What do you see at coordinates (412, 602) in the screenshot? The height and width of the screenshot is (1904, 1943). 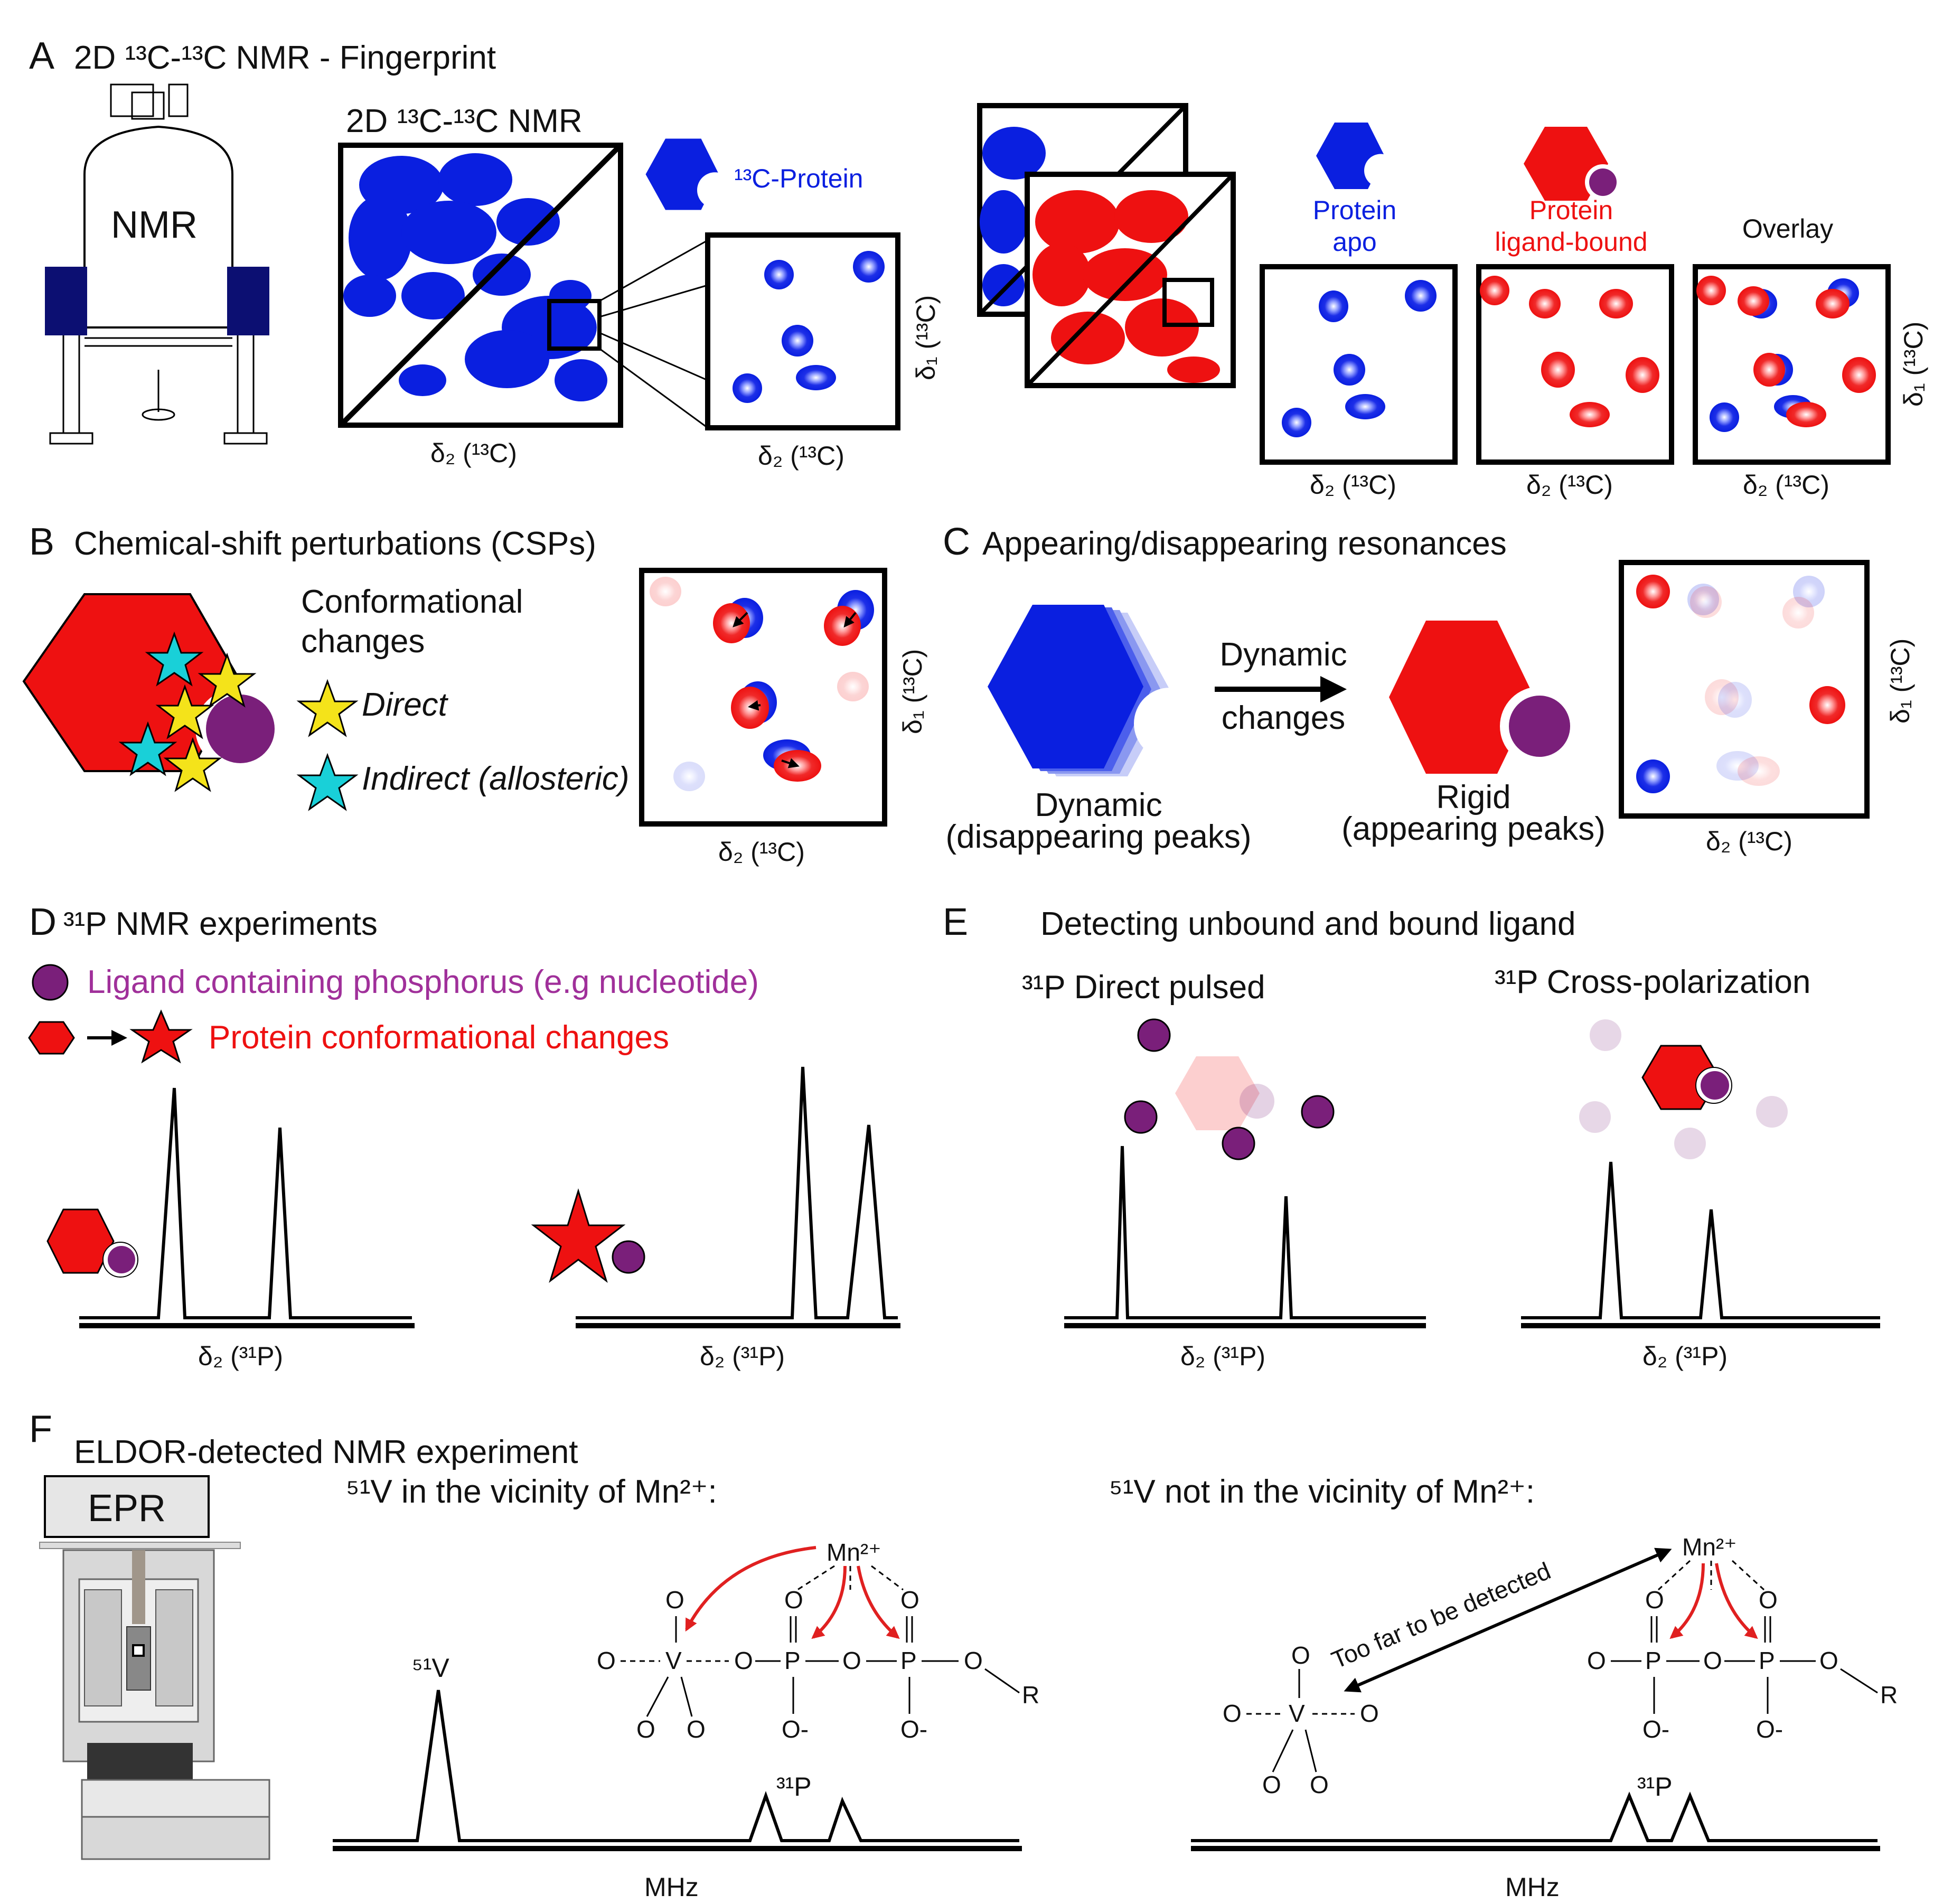 I see `conf-changes-1: Conformational` at bounding box center [412, 602].